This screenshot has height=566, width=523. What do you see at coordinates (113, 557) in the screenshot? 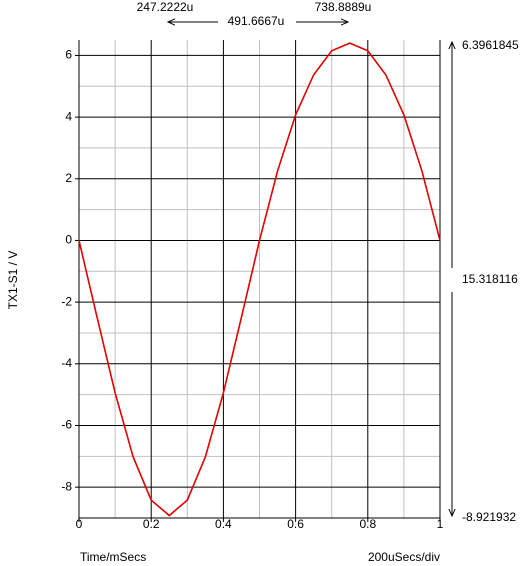
I see `x-axis-label: Time/mSecs` at bounding box center [113, 557].